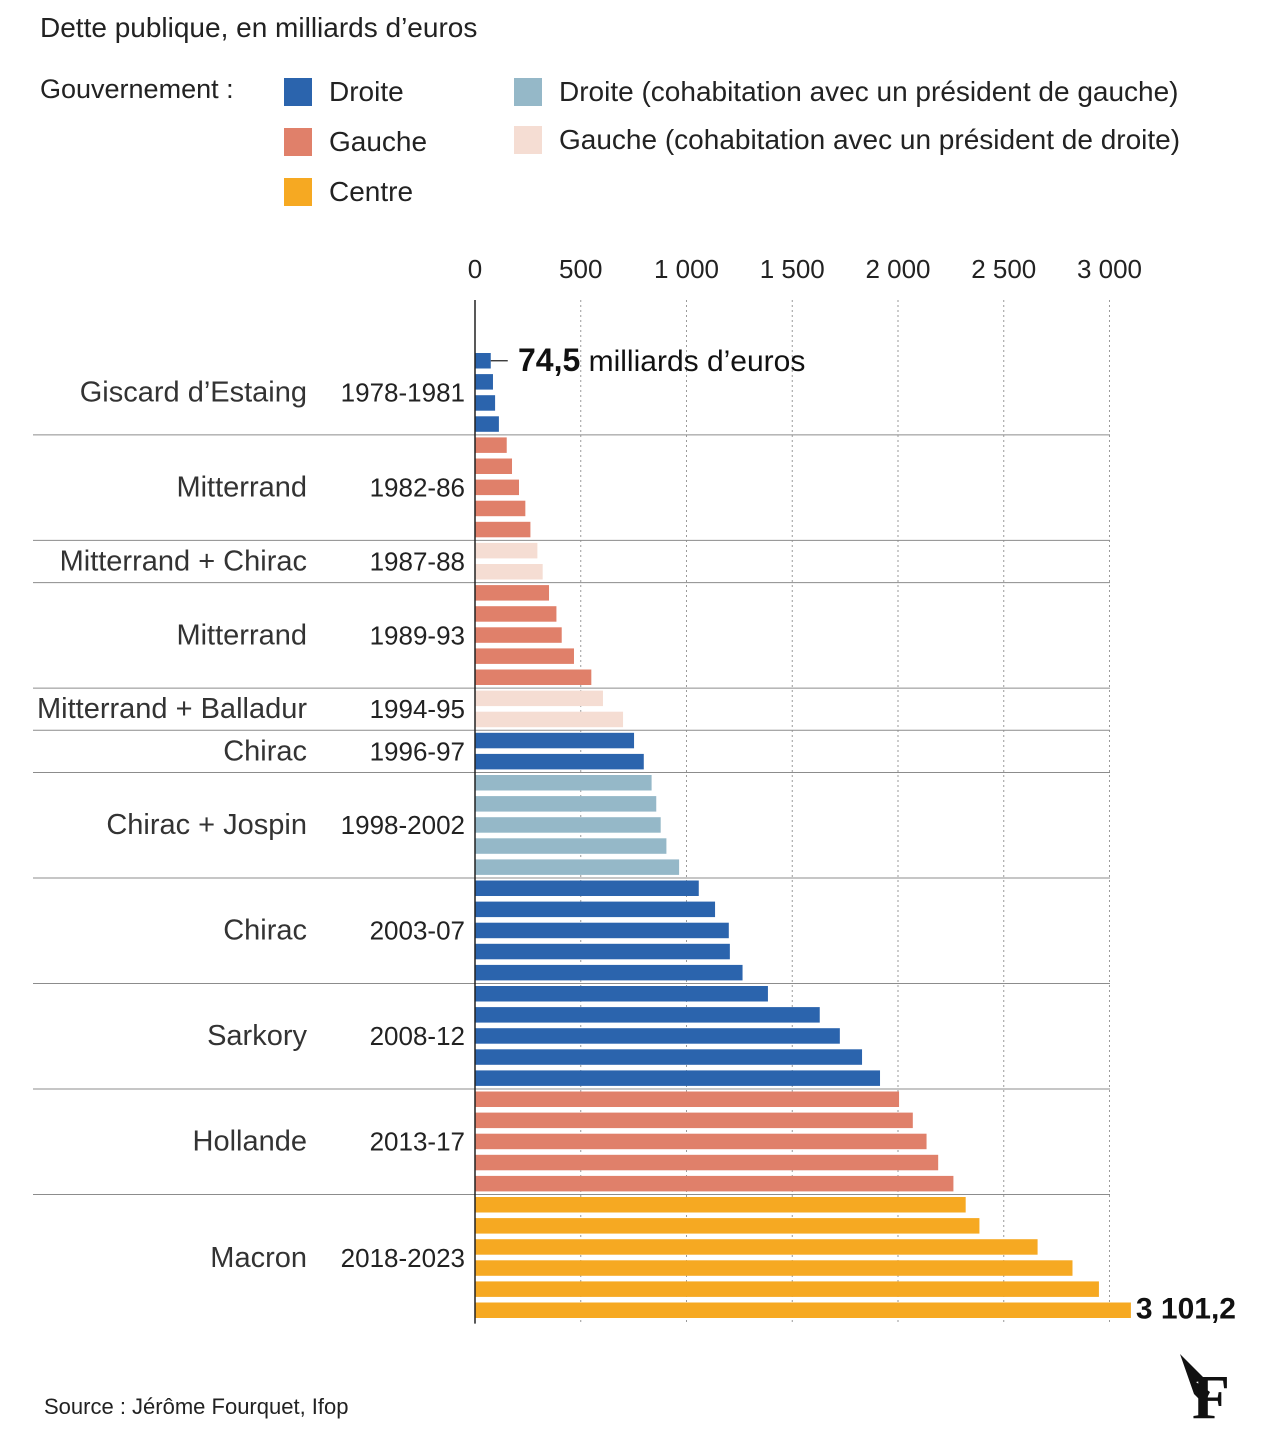  I want to click on president-label: Mitterrand + Balladur, so click(172, 709).